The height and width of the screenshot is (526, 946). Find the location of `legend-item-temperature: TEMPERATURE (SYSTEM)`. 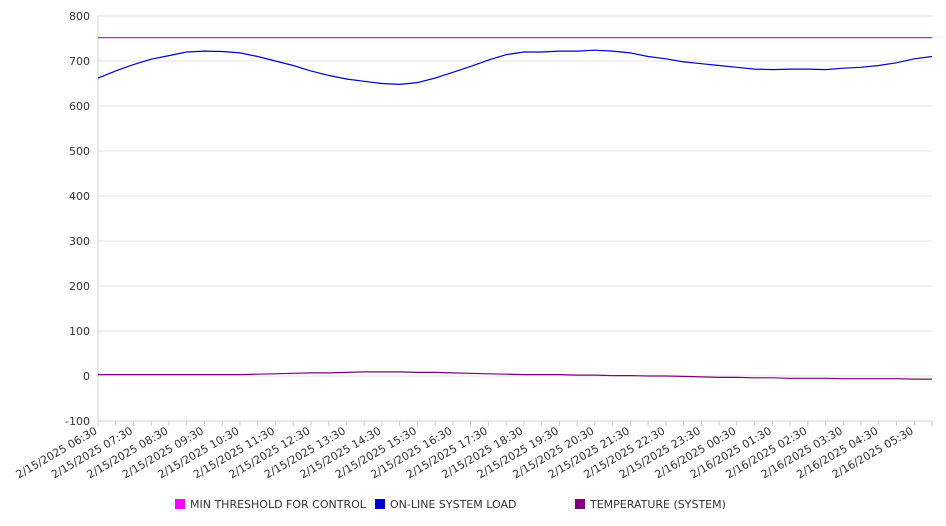

legend-item-temperature: TEMPERATURE (SYSTEM) is located at coordinates (650, 505).